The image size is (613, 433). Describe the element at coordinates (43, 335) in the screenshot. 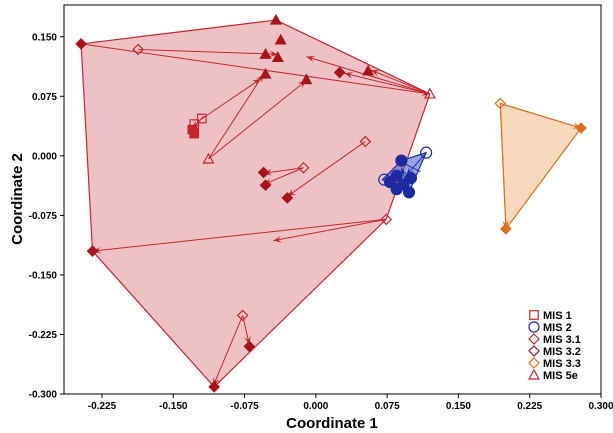

I see `y-tick-label: -0.225` at that location.